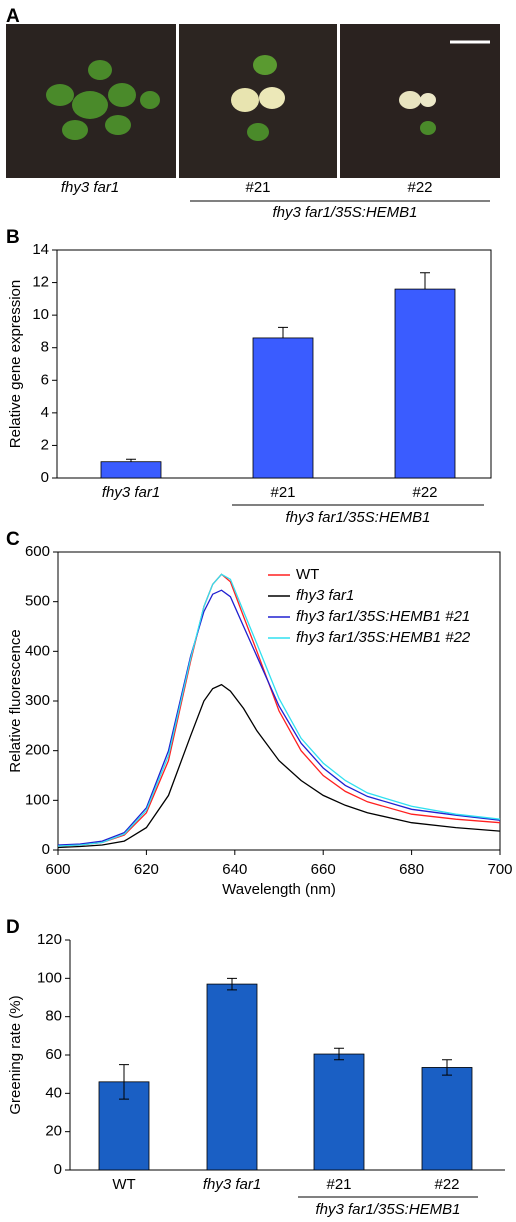  I want to click on legend-label: WT, so click(307, 574).